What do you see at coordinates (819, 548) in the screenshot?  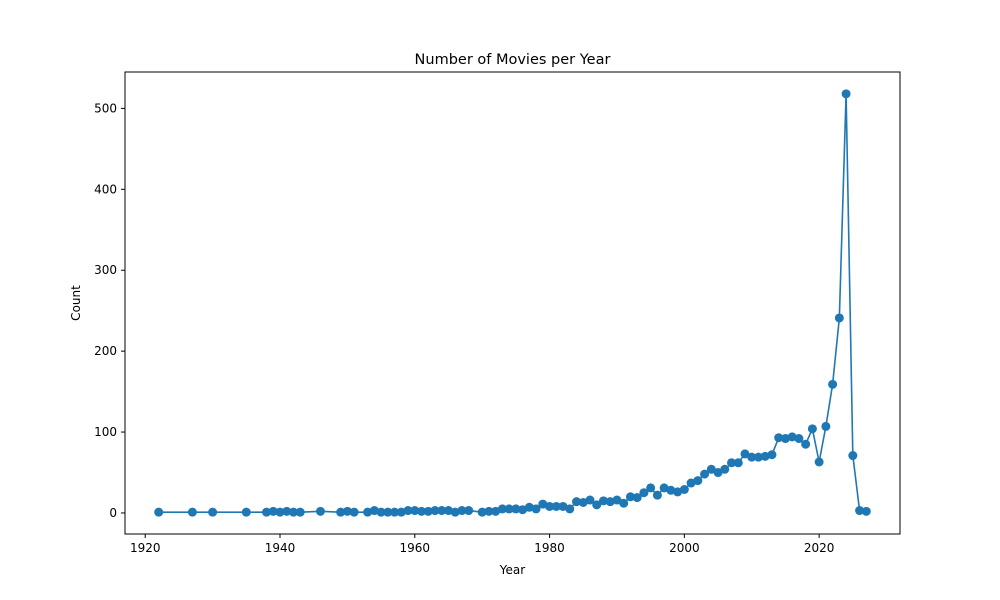 I see `x-tick-label: 2020` at bounding box center [819, 548].